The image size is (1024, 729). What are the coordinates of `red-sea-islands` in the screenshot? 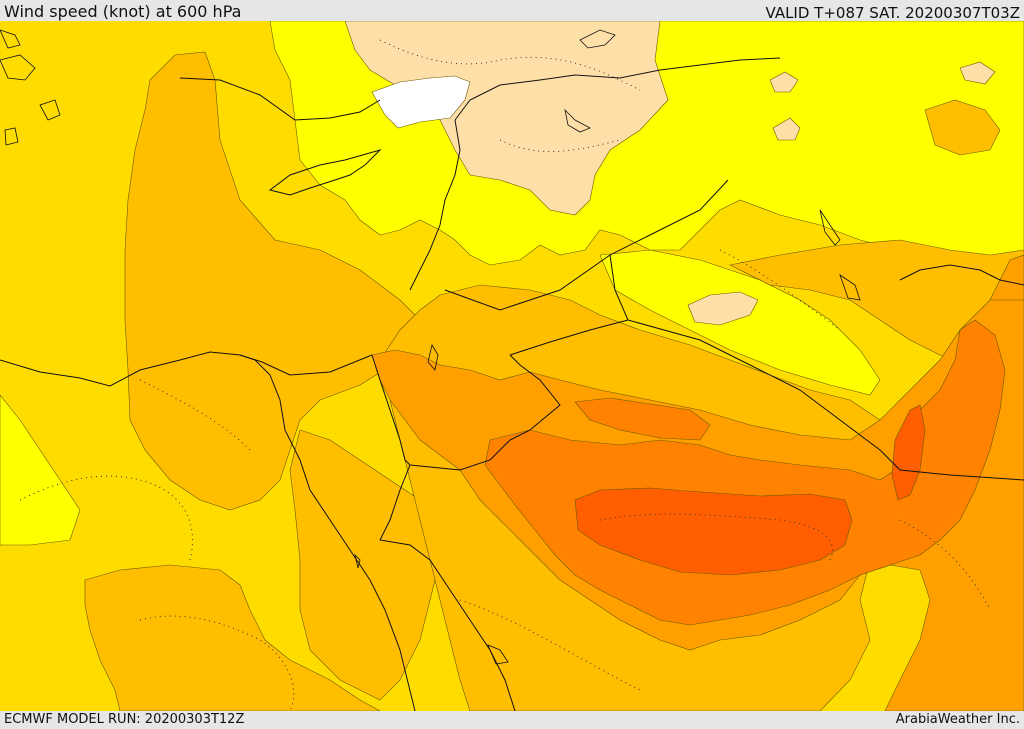 It's located at (431, 609).